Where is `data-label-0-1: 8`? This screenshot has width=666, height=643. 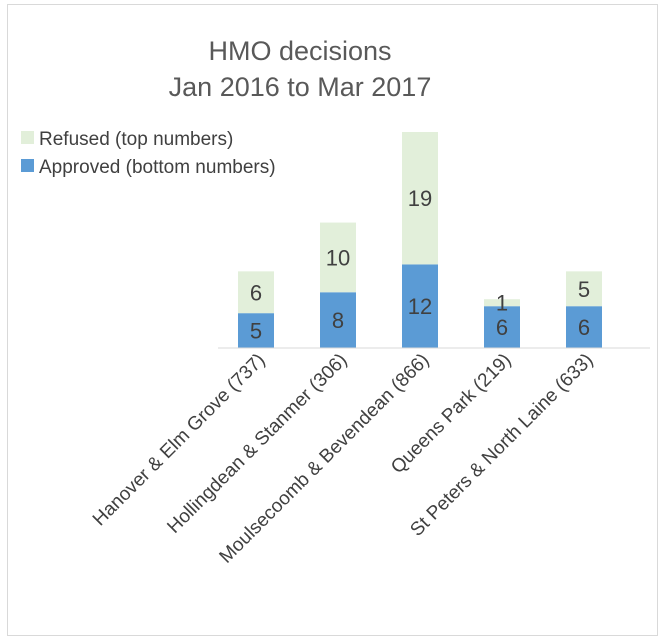 data-label-0-1: 8 is located at coordinates (338, 320).